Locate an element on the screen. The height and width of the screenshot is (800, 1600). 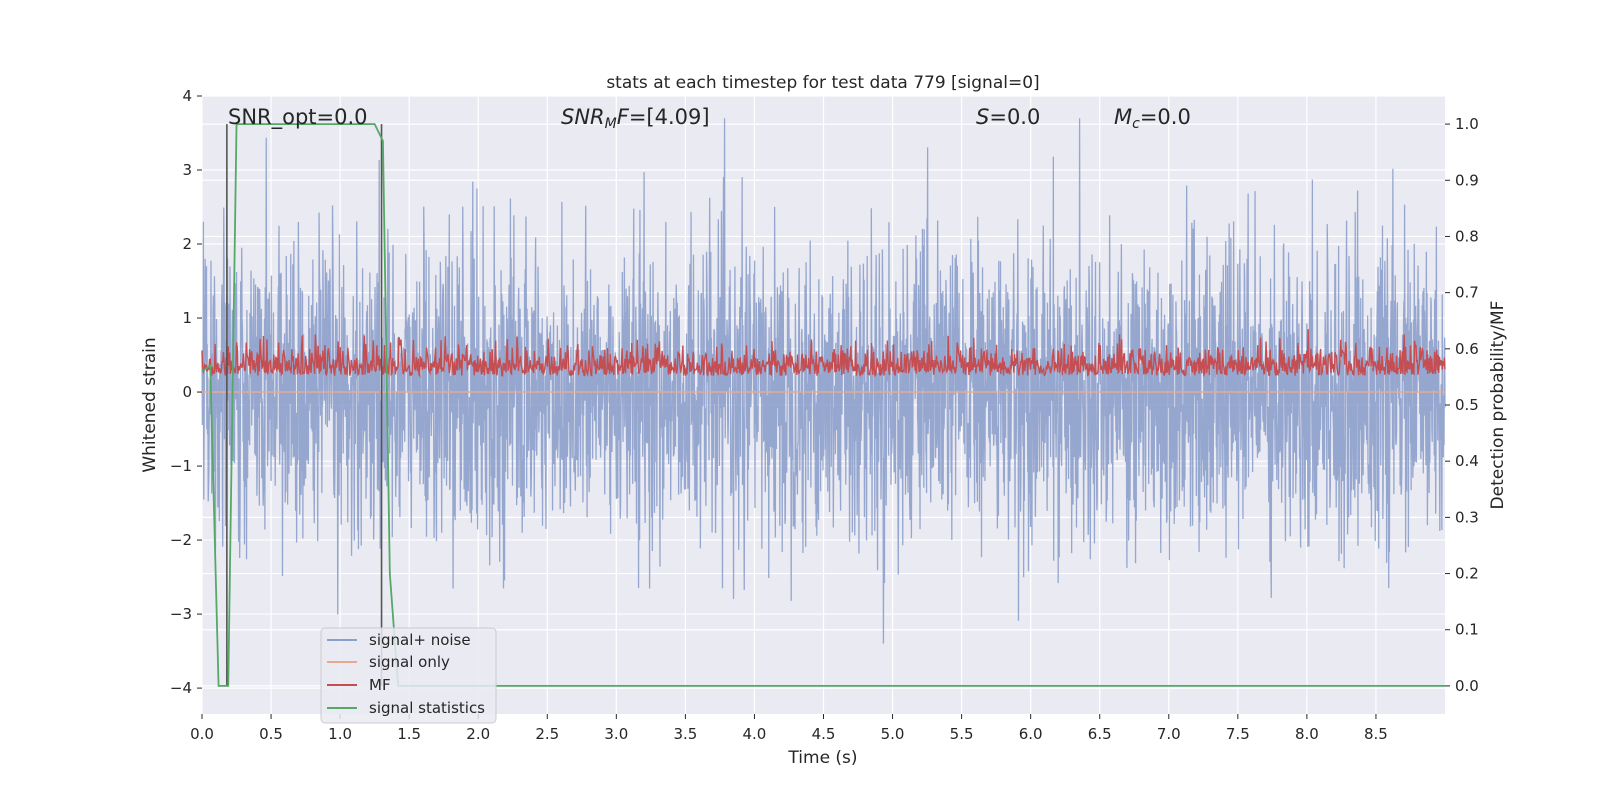
x-tick-label: 6.0 is located at coordinates (1031, 734).